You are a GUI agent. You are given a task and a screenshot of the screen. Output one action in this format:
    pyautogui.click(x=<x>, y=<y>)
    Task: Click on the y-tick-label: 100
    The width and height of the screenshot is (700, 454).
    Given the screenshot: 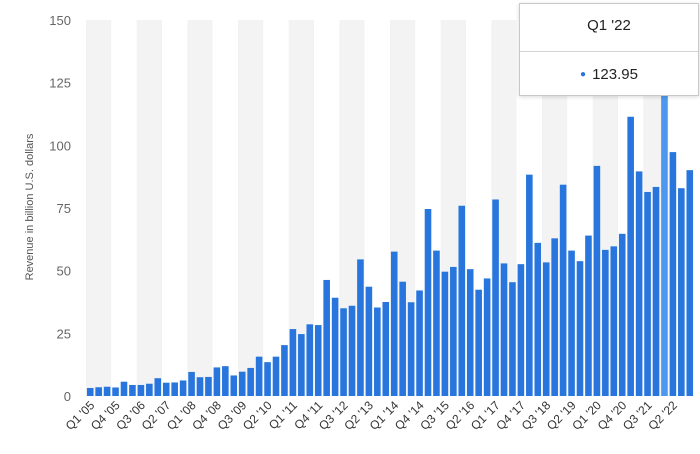 What is the action you would take?
    pyautogui.click(x=60, y=145)
    